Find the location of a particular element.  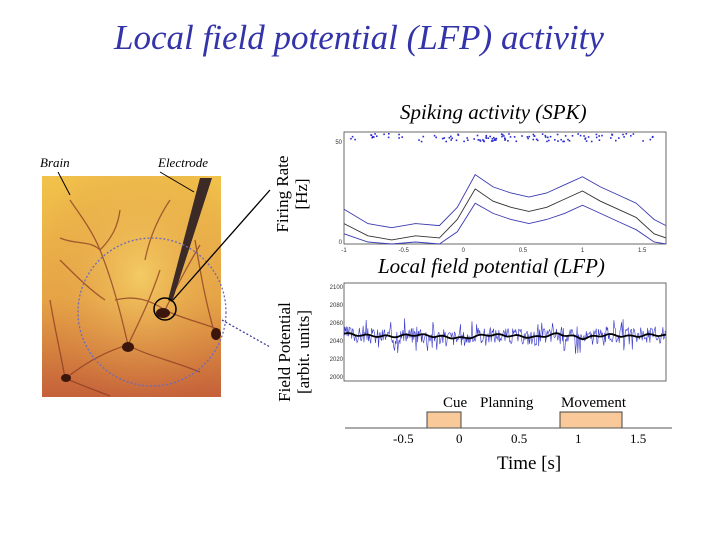

electrode-shaft is located at coordinates (190, 240).